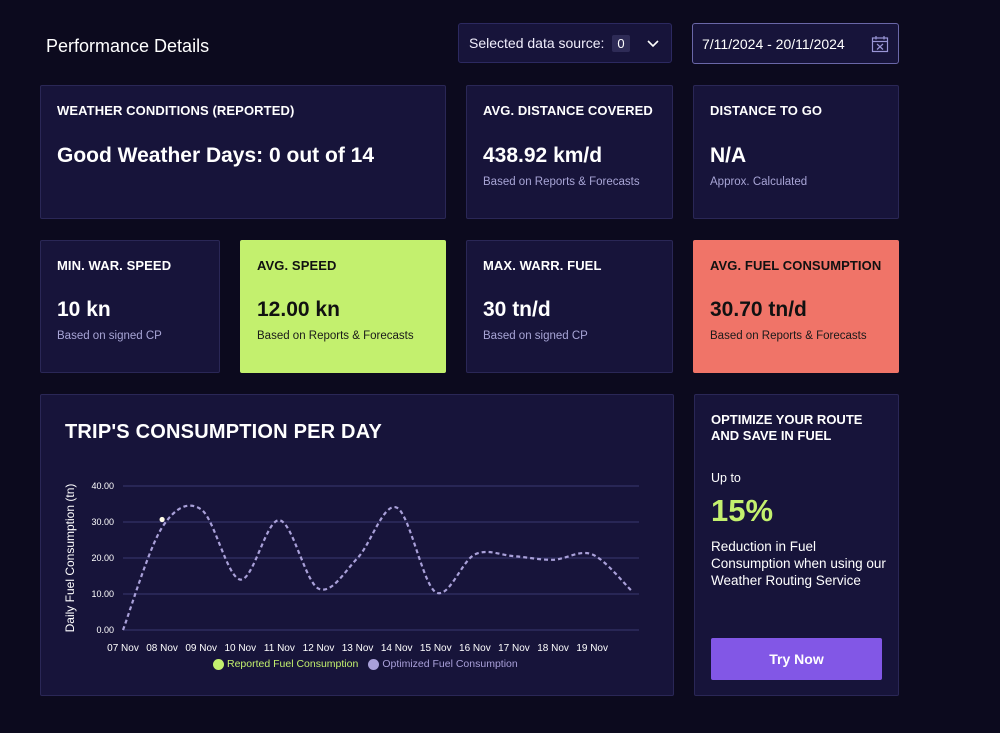 This screenshot has width=1000, height=733. I want to click on legend-item-optimized: Optimized Fuel Consumption, so click(443, 664).